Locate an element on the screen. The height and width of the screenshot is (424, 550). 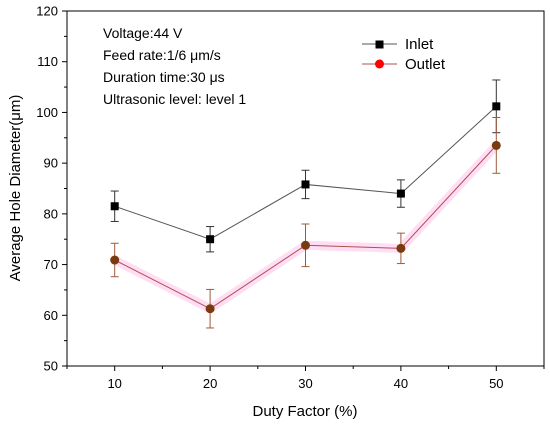
y-tick-label: 100 is located at coordinates (47, 112).